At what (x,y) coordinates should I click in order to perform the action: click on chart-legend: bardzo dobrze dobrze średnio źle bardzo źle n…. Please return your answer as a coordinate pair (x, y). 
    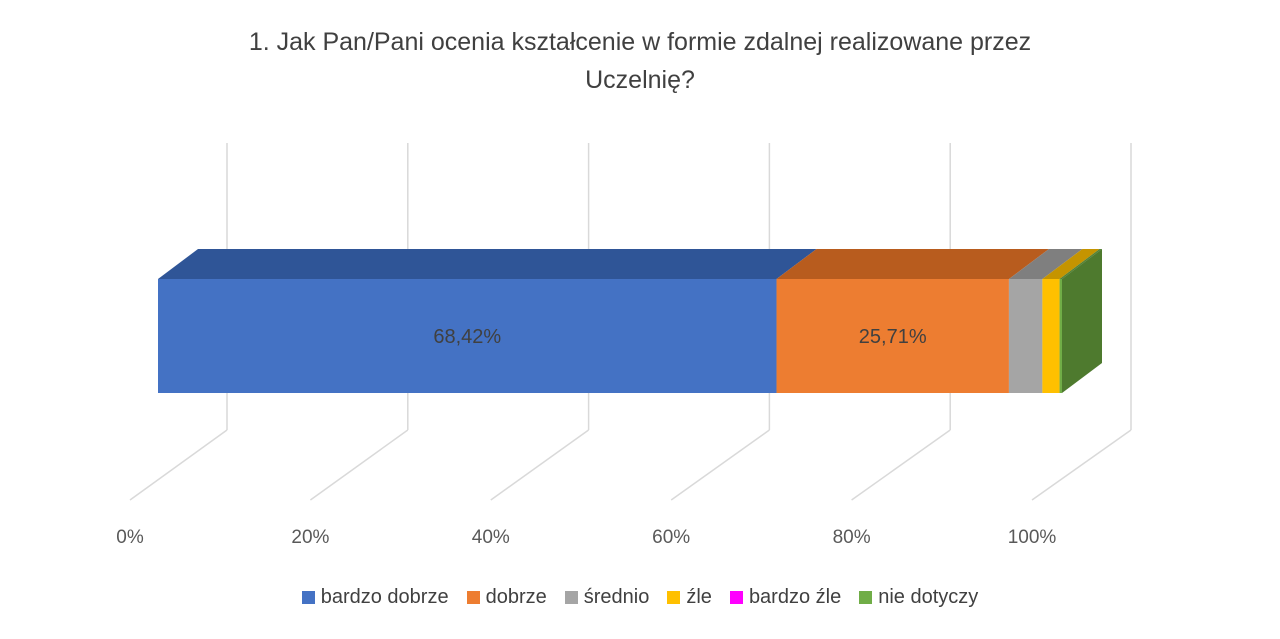
    Looking at the image, I should click on (640, 597).